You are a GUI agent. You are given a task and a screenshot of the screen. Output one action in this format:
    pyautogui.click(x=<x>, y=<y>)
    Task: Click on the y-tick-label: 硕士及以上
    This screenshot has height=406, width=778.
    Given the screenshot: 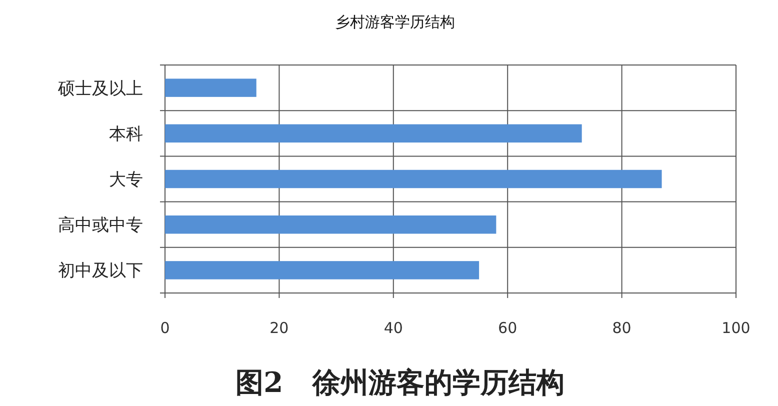 What is the action you would take?
    pyautogui.click(x=100, y=88)
    